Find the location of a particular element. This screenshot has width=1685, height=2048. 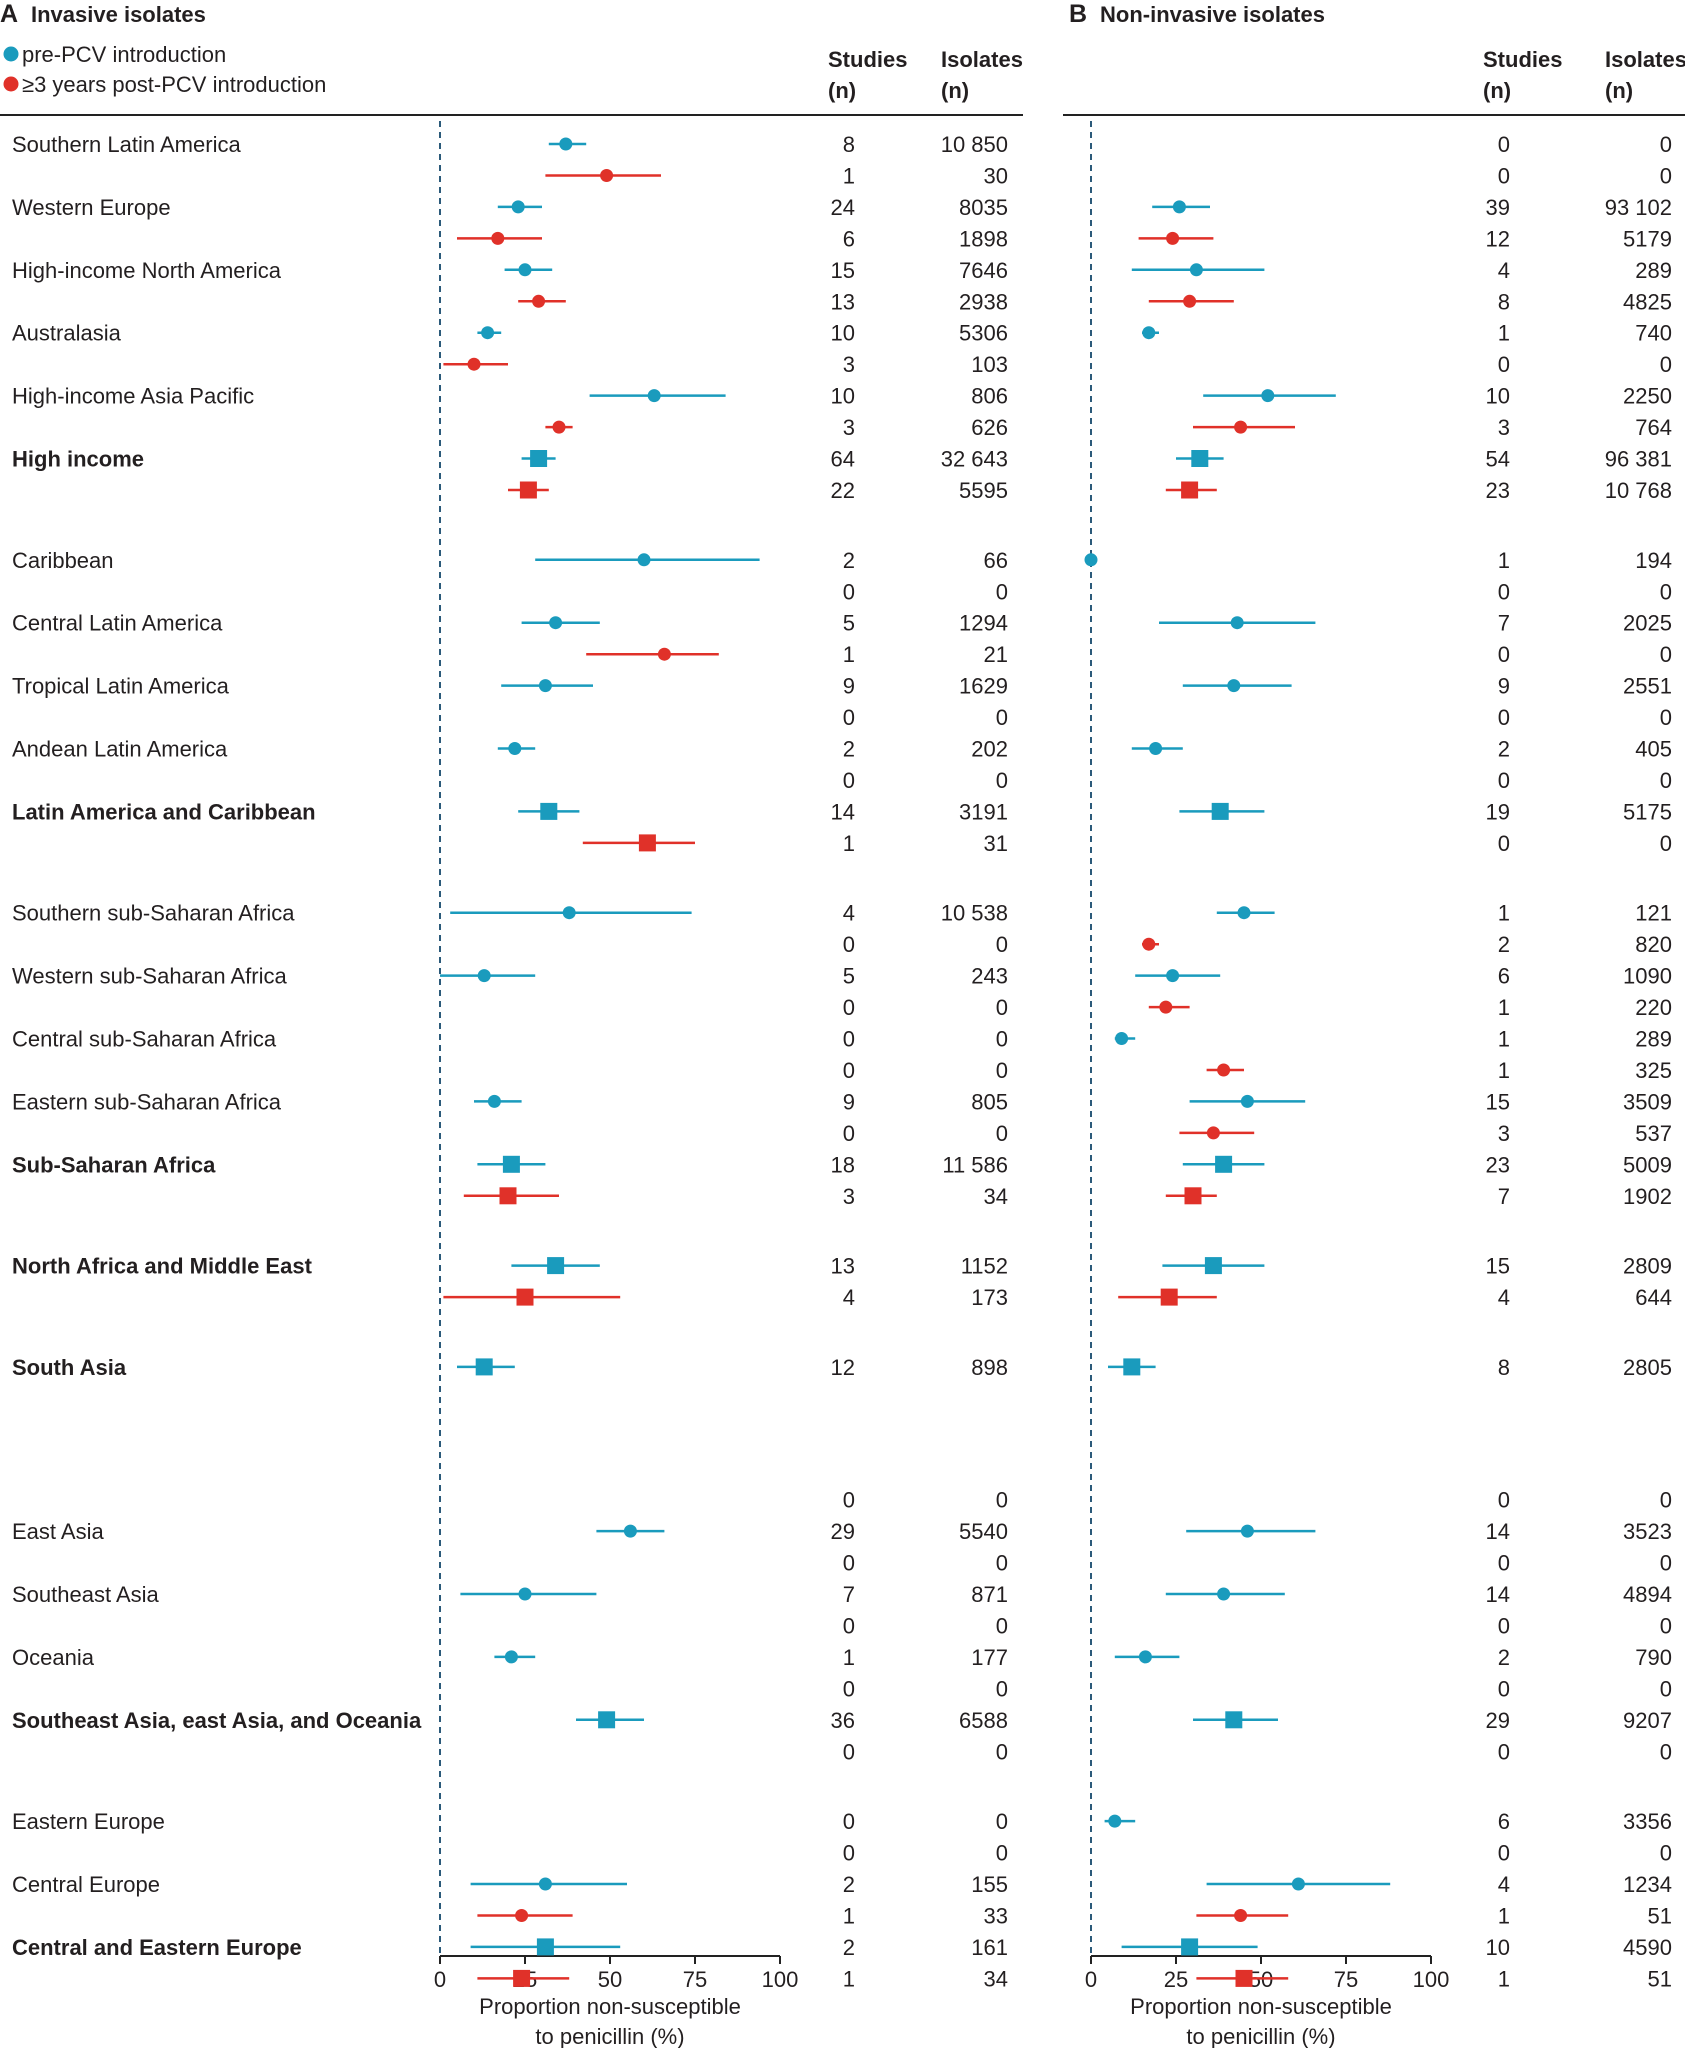

region-label: High-income Asia Pacific is located at coordinates (133, 396).